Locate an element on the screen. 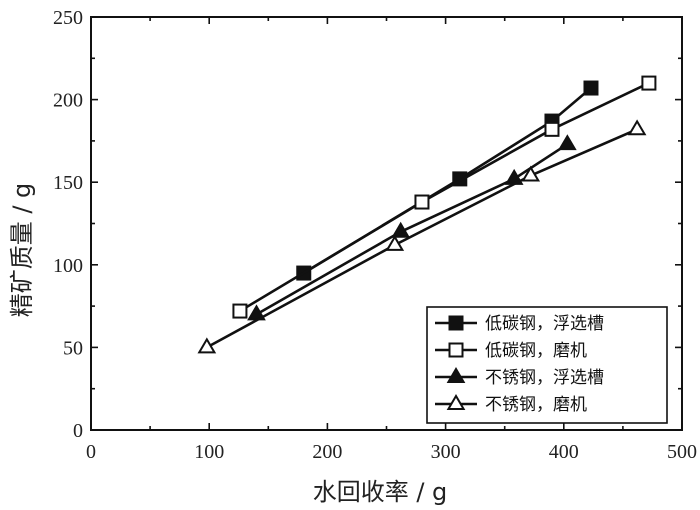  x-tick-label: 500 is located at coordinates (682, 452).